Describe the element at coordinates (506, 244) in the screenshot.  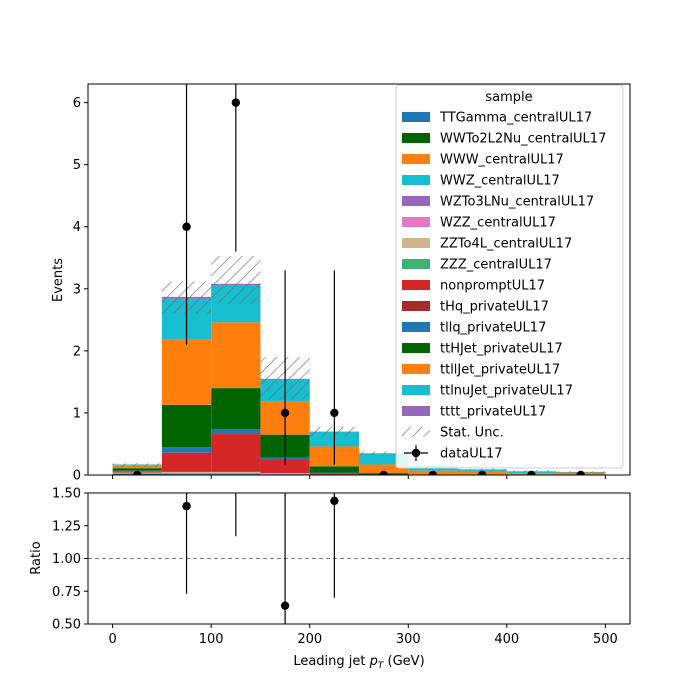
I see `legend-label: ZZTo4L_centralUL17` at that location.